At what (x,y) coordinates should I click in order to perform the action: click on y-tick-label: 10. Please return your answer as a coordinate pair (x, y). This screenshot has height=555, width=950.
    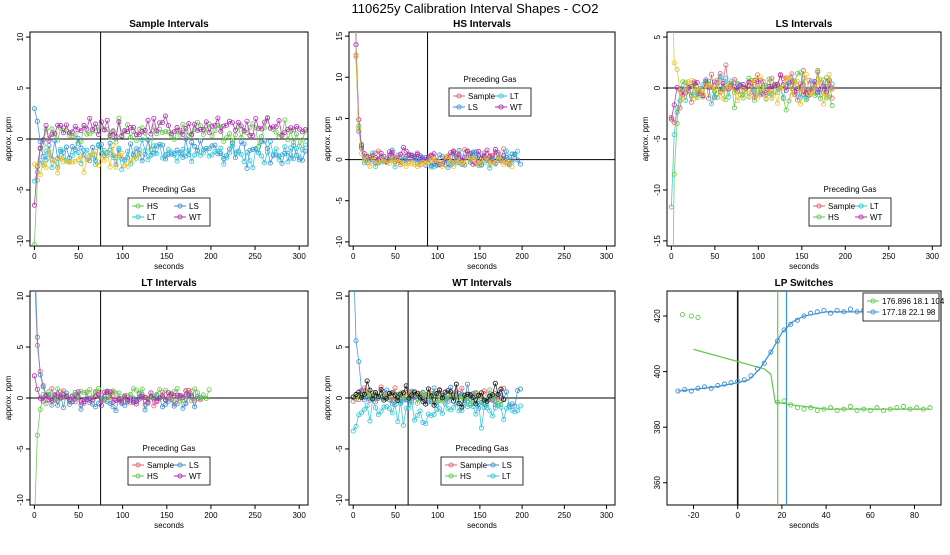
    Looking at the image, I should click on (339, 76).